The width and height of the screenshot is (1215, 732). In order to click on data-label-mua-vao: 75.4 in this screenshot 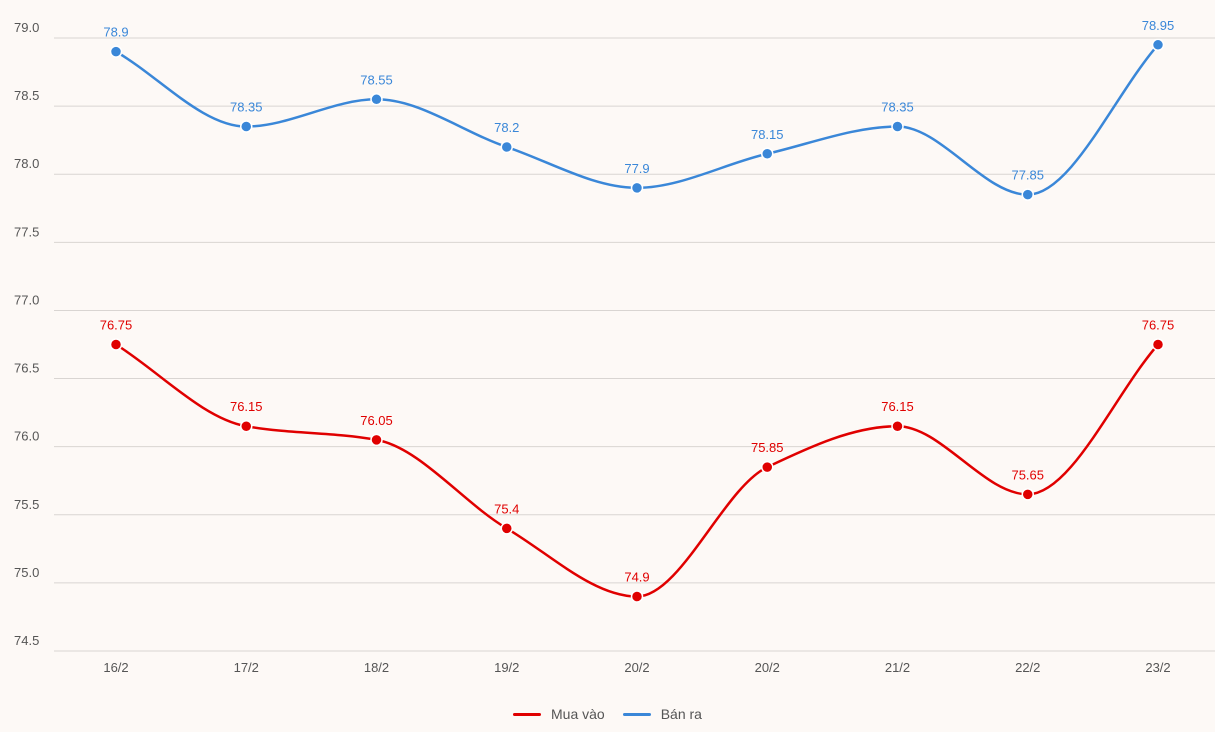, I will do `click(506, 508)`.